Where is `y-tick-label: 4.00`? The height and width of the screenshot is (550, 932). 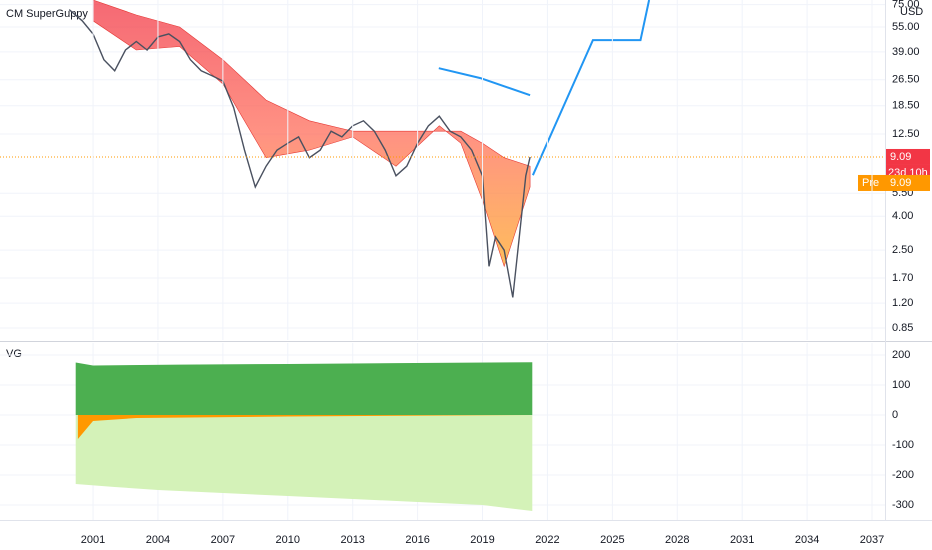 y-tick-label: 4.00 is located at coordinates (902, 216).